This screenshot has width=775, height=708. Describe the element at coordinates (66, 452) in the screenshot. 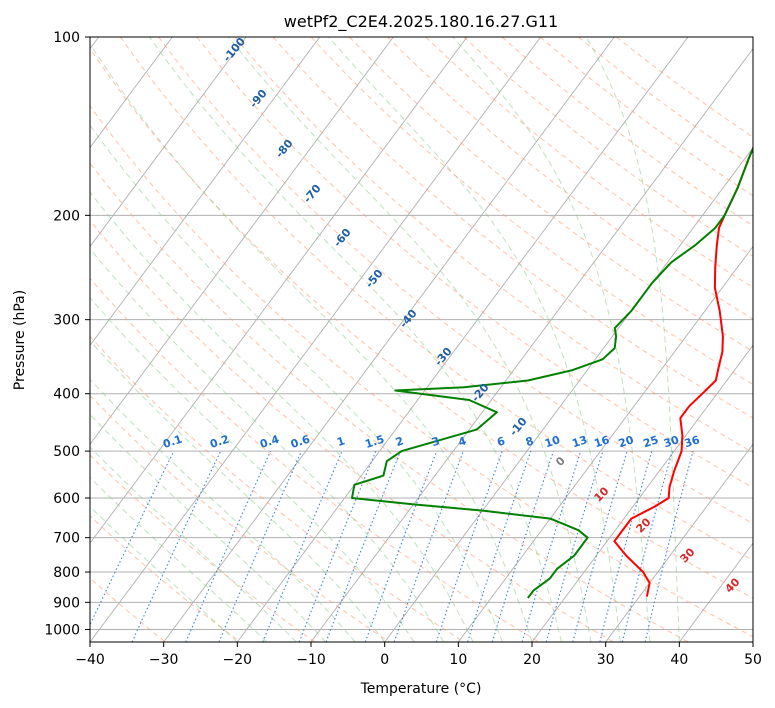

I see `y-tick-label: 500` at that location.